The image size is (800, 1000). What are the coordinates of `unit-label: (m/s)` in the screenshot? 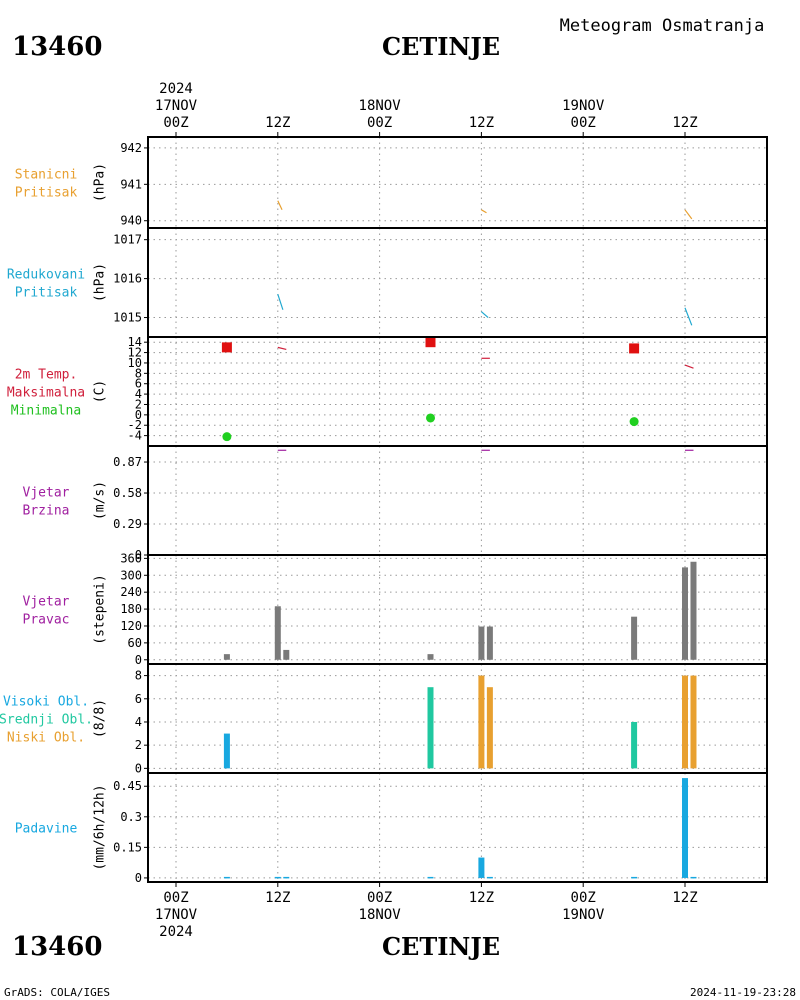 It's located at (100, 500).